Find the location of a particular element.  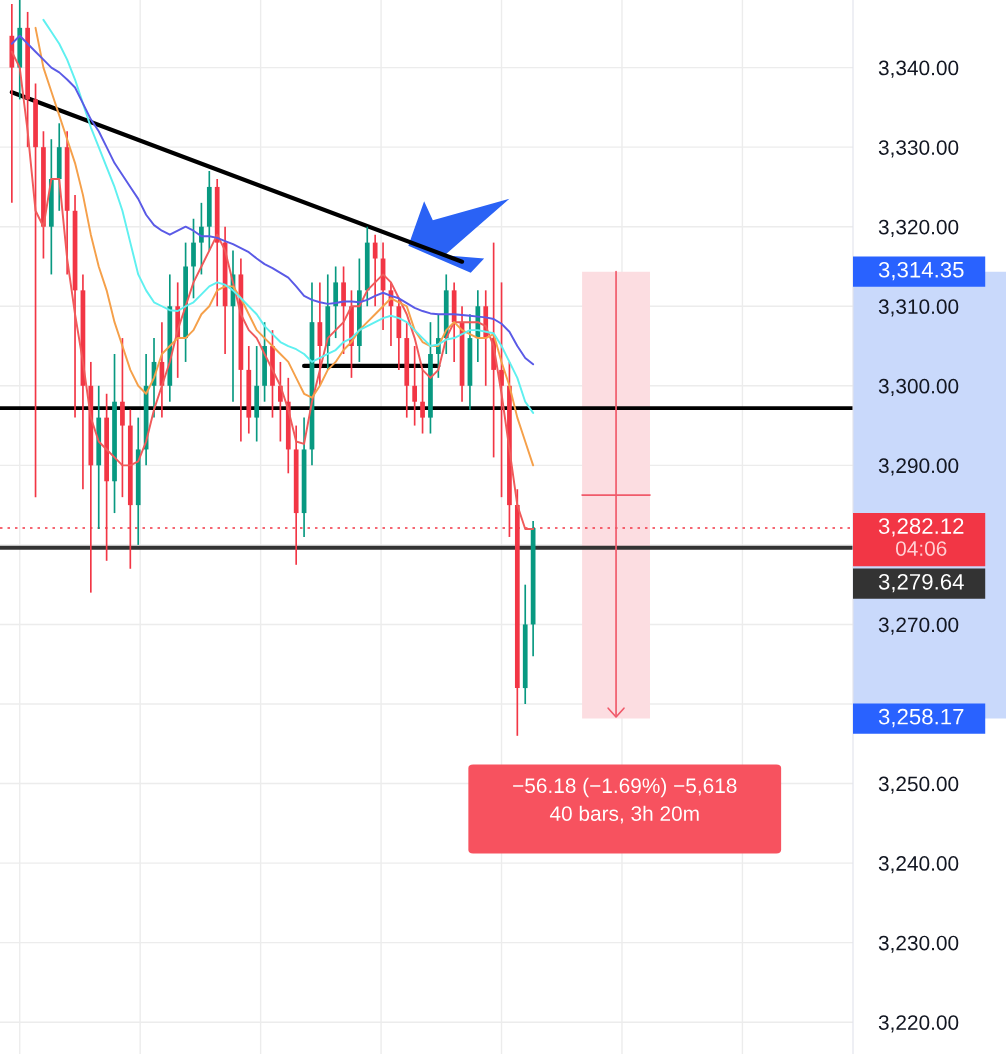

y-tick-label: 3,290.00 is located at coordinates (918, 467).